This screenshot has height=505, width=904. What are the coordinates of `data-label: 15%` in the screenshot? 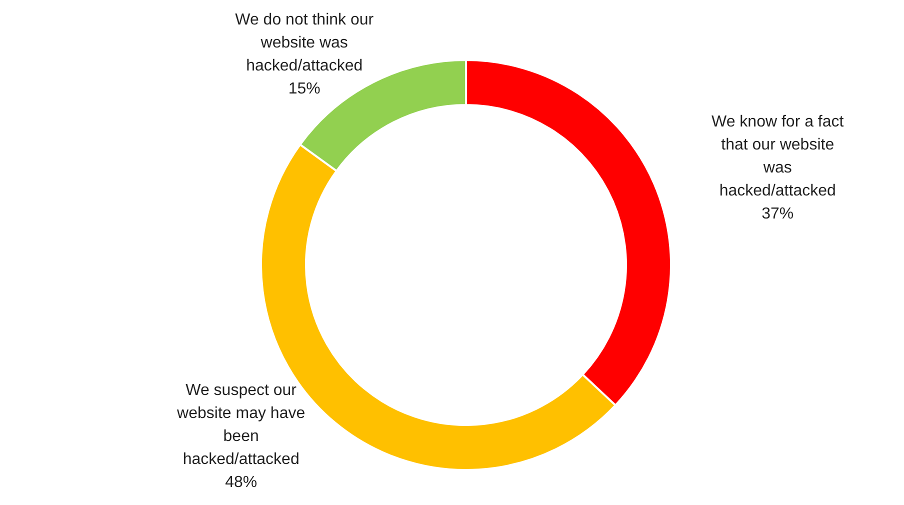 It's located at (304, 89).